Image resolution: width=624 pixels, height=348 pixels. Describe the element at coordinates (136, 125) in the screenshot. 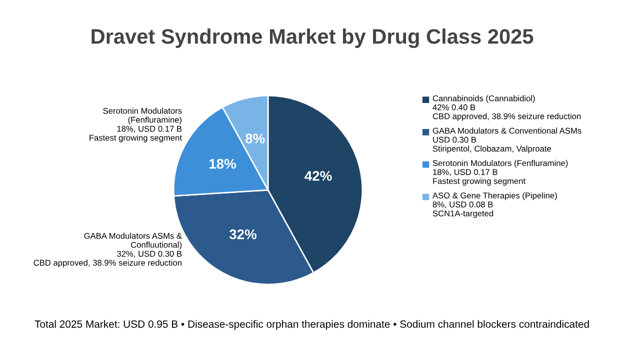

I see `text: Serotonin Modulators (Fenfluramine) 18%, USD 0.17 B Fastest growing segment` at that location.